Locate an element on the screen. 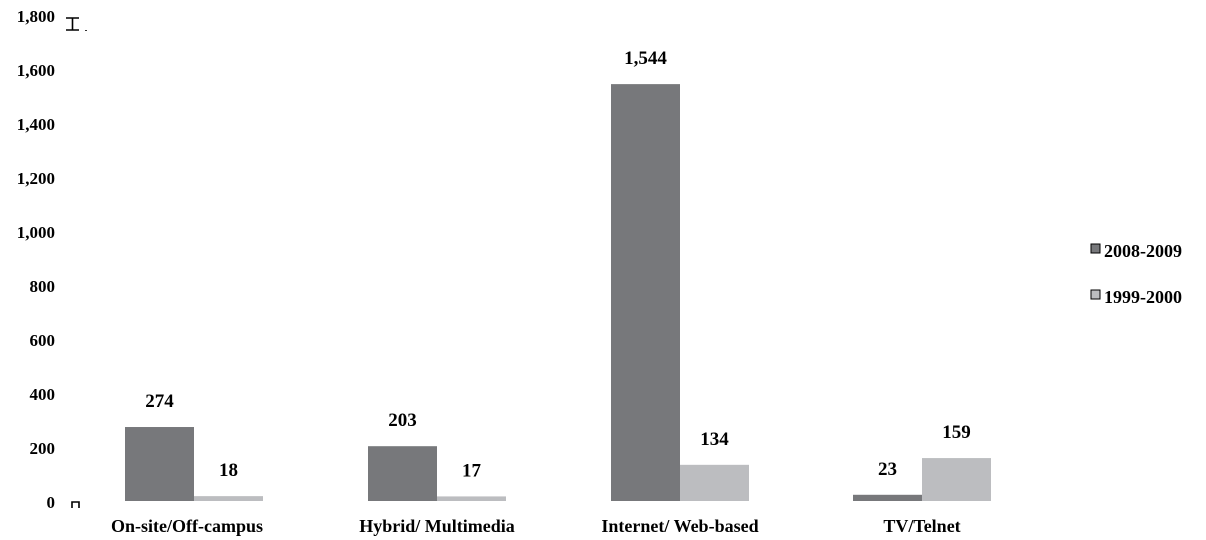 The width and height of the screenshot is (1206, 540). x-category-label: On-site/Off-campus is located at coordinates (187, 526).